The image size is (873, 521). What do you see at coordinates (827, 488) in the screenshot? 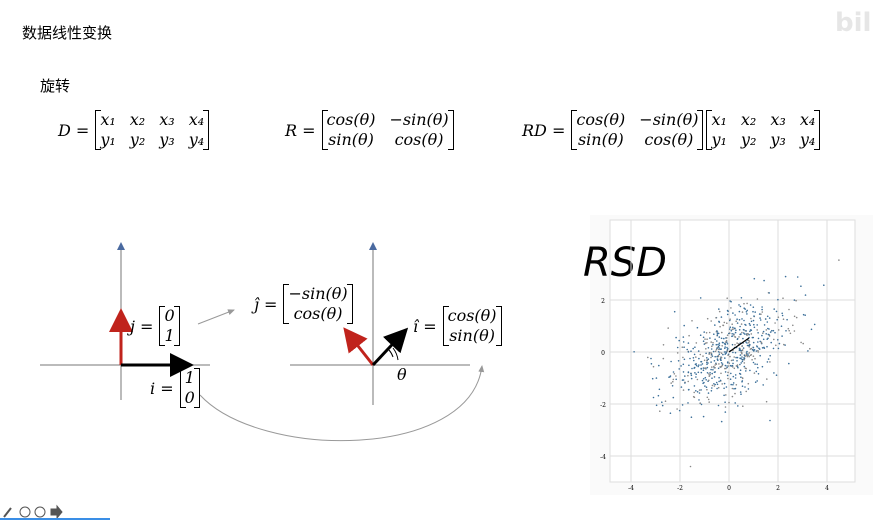
I see `x-tick-label: 4` at bounding box center [827, 488].